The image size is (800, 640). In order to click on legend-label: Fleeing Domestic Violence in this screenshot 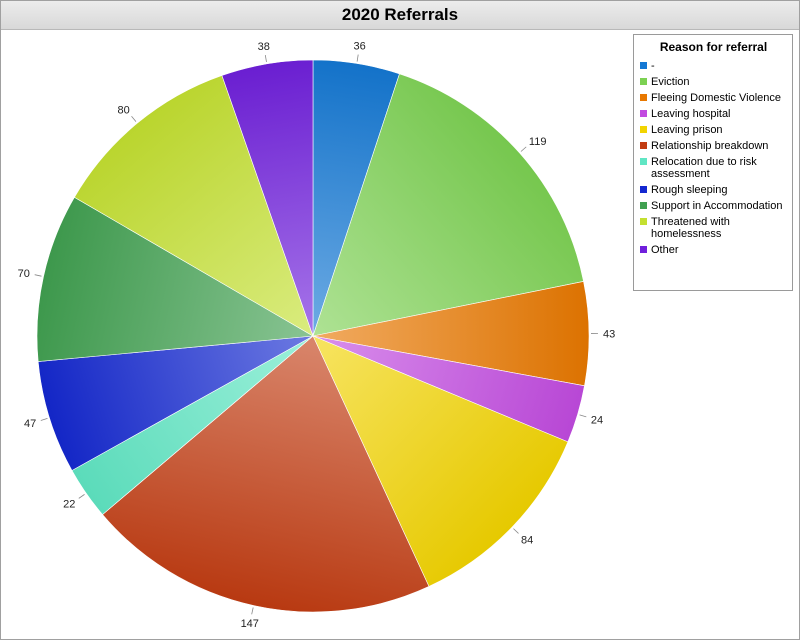, I will do `click(716, 98)`.